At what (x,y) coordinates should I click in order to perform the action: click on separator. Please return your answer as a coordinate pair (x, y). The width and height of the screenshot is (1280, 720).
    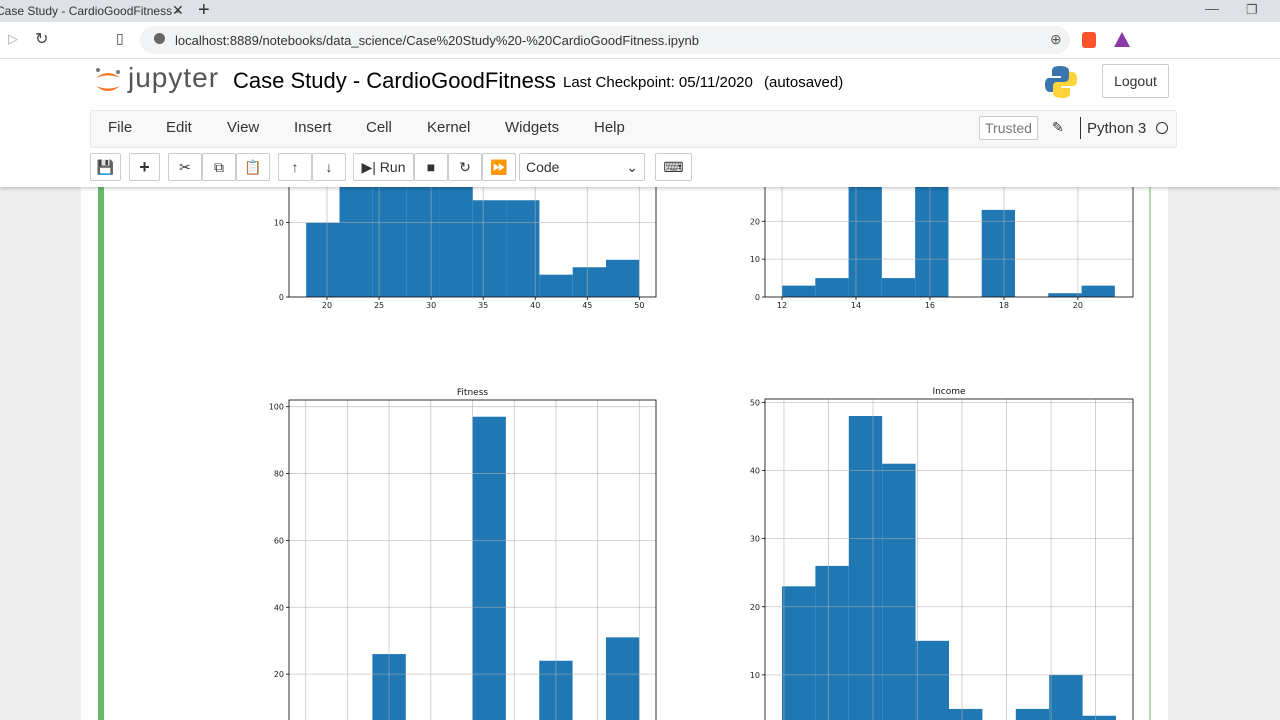
    Looking at the image, I should click on (1080, 128).